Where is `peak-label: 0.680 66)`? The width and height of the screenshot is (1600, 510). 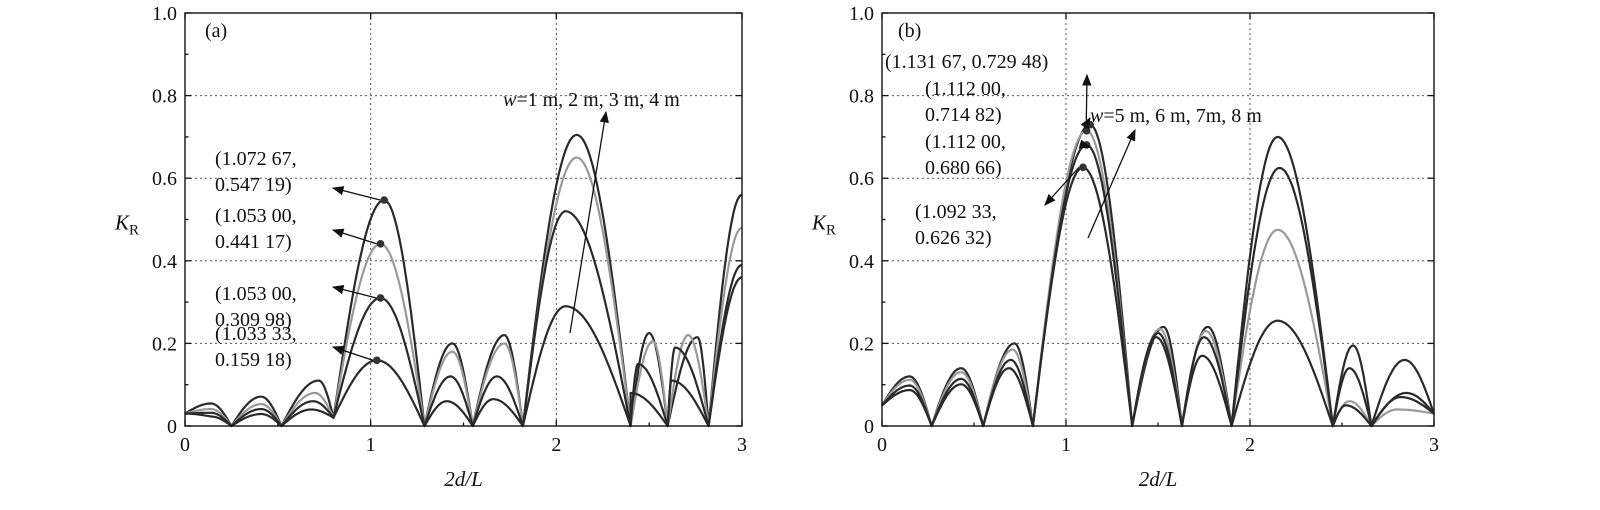
peak-label: 0.680 66) is located at coordinates (963, 168).